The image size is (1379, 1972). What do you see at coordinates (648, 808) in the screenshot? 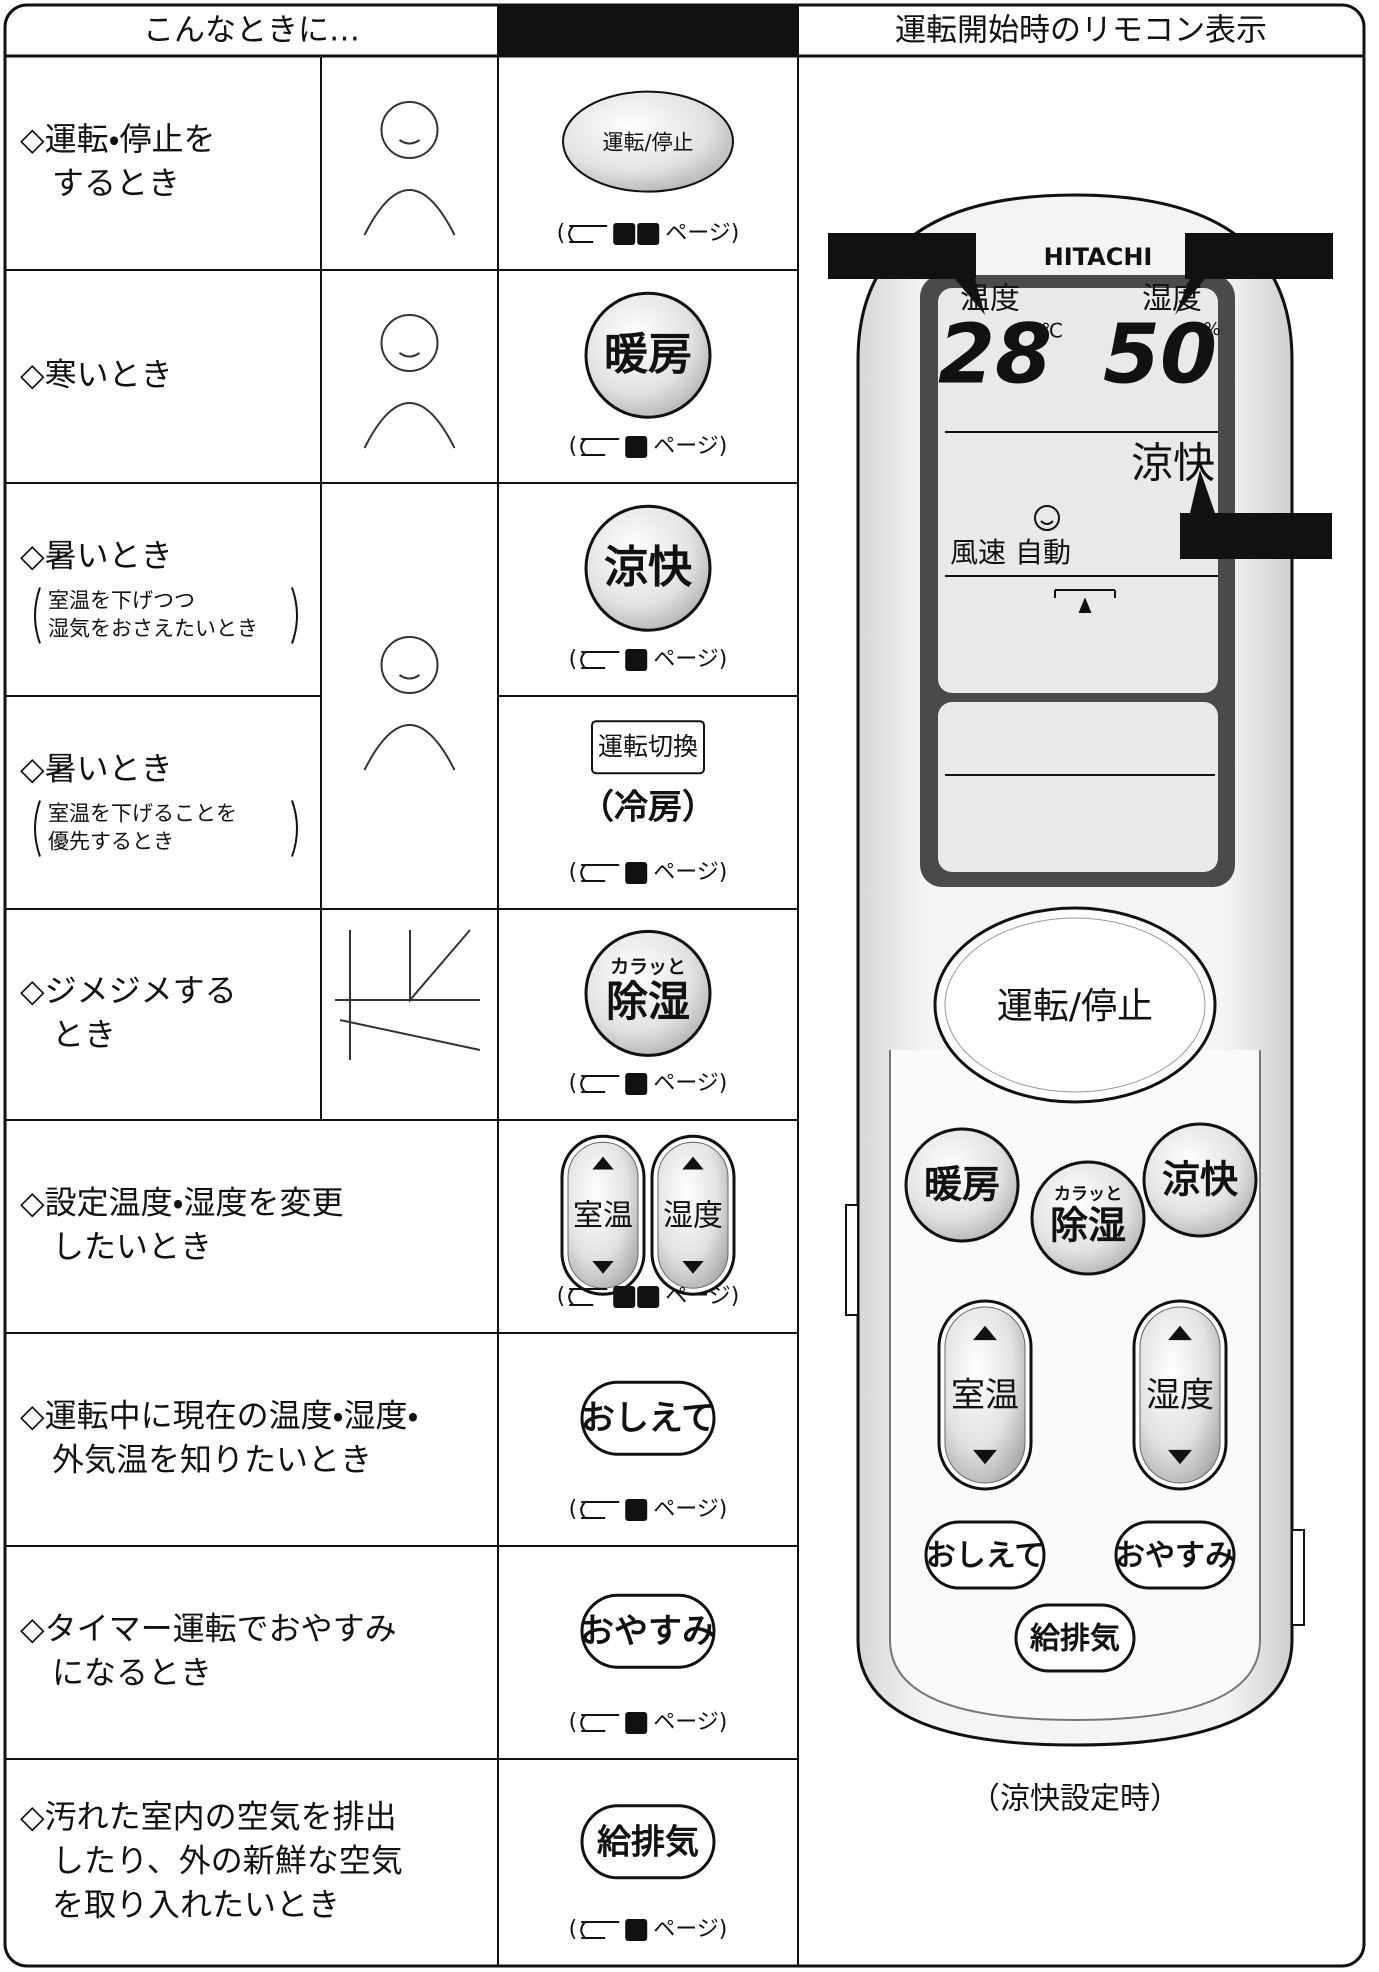
I see `button-sub-label: （冷房）` at bounding box center [648, 808].